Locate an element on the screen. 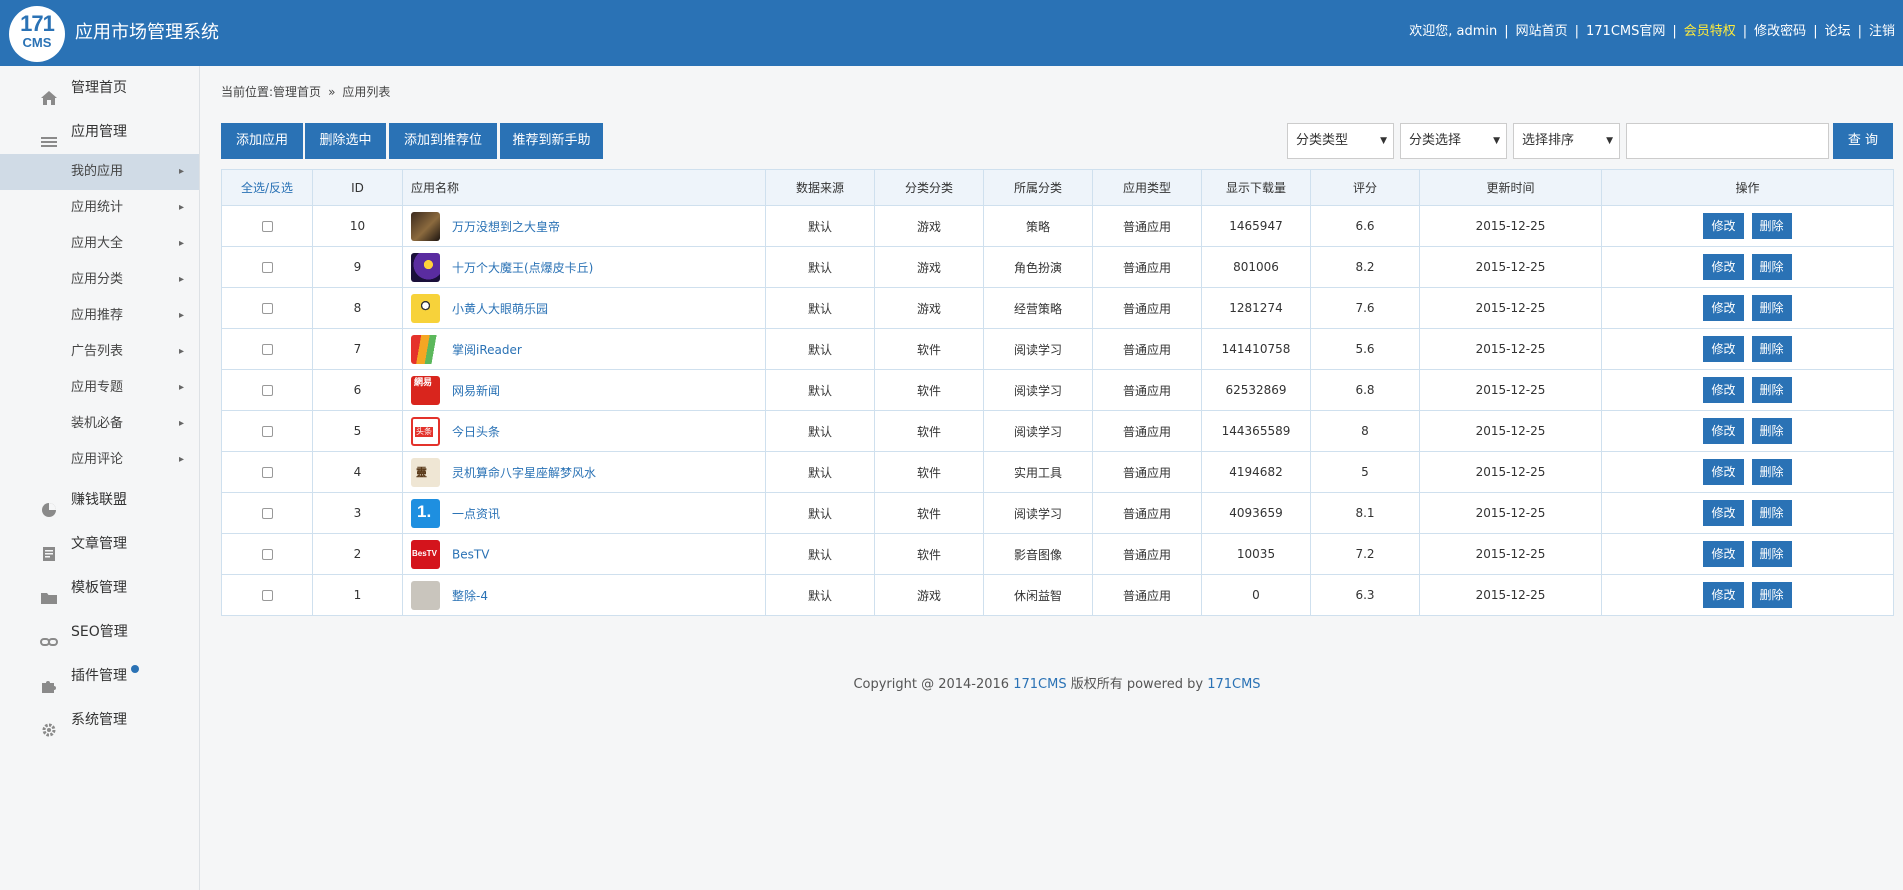 The width and height of the screenshot is (1903, 890). select-all-toggle: 全选/反选 is located at coordinates (267, 187).